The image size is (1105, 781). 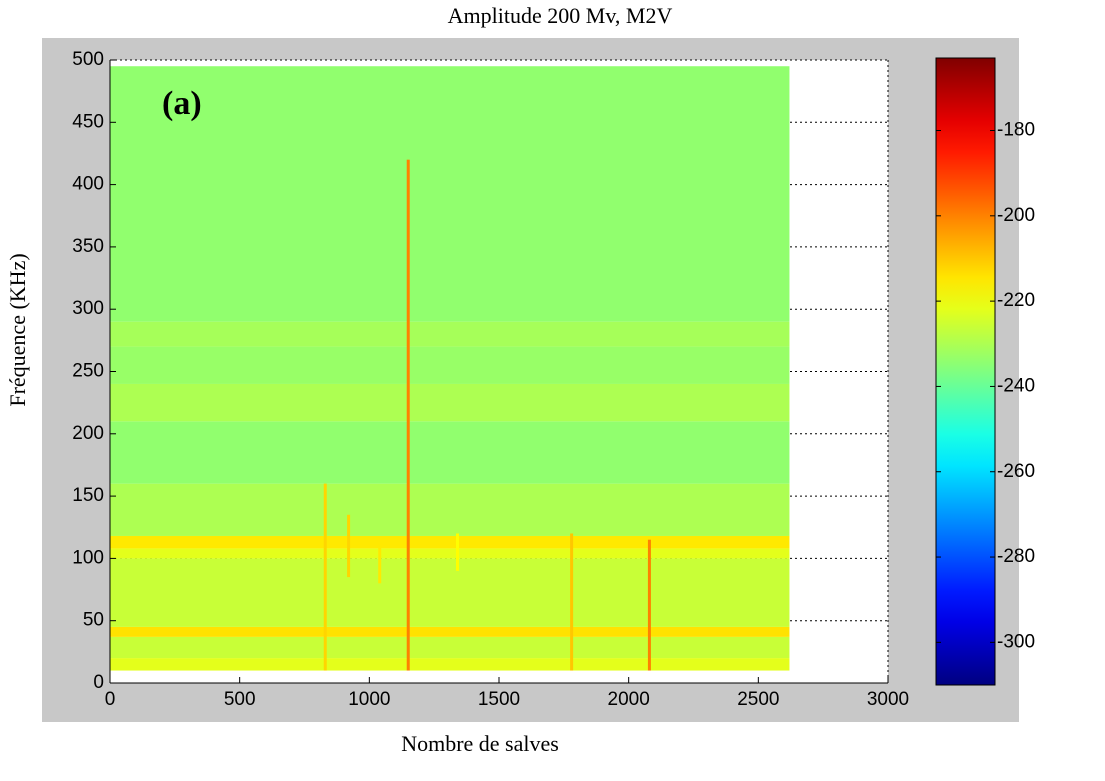 I want to click on colorbar-tick-label: -220, so click(x=1016, y=300).